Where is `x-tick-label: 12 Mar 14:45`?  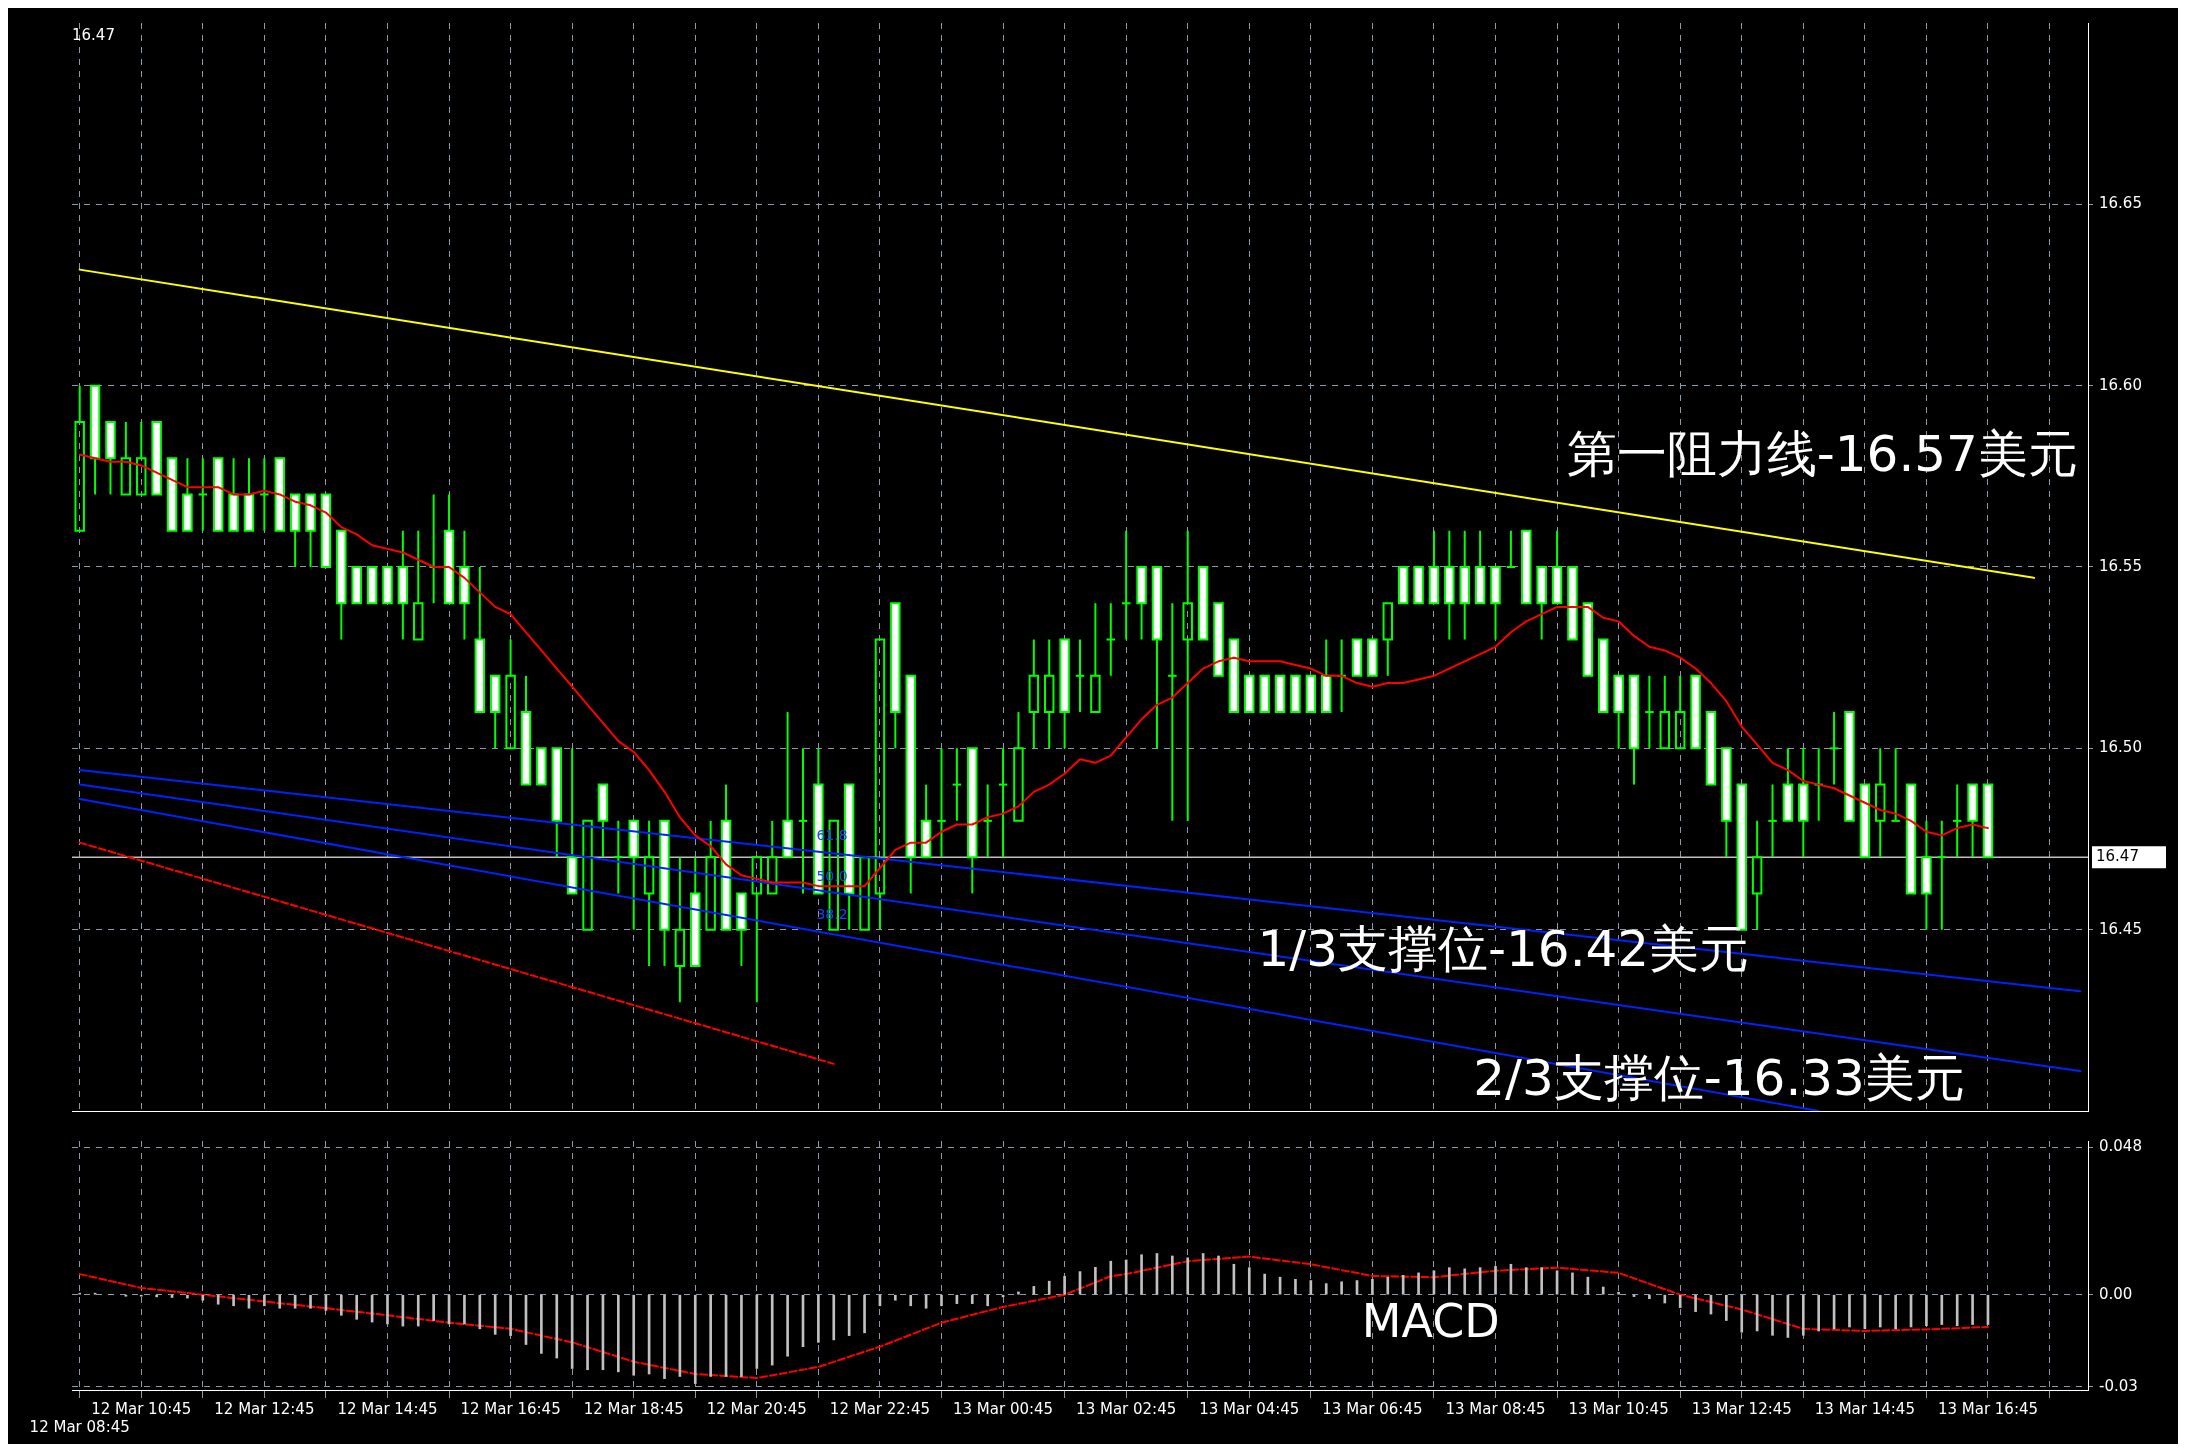
x-tick-label: 12 Mar 14:45 is located at coordinates (387, 1408).